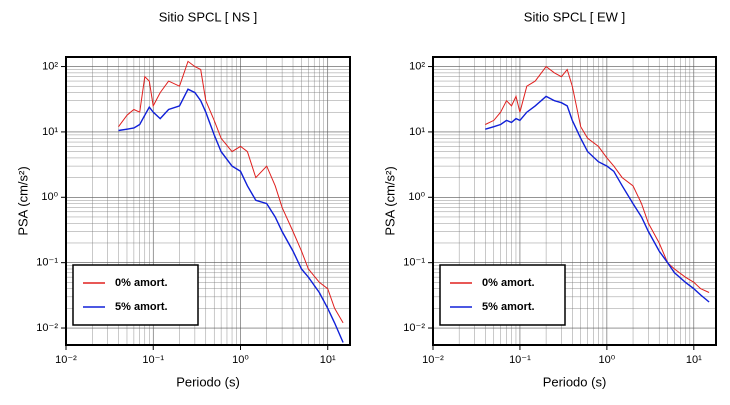 The height and width of the screenshot is (405, 730). Describe the element at coordinates (574, 16) in the screenshot. I see `chart-title: Sitio SPCL [ EW ]` at that location.